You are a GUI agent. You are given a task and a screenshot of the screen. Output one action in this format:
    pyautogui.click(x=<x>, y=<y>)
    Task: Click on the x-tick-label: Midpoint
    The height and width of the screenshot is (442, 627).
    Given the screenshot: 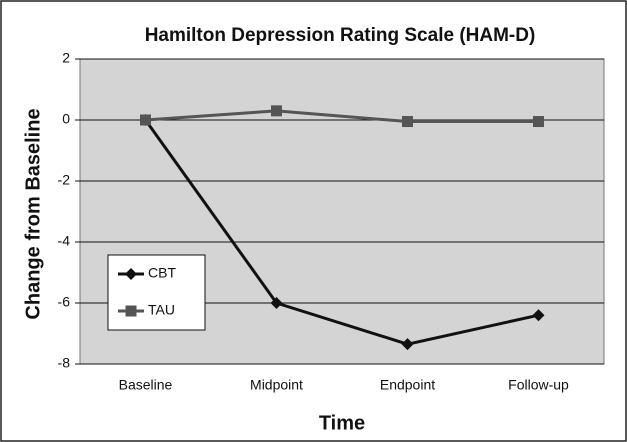 What is the action you would take?
    pyautogui.click(x=276, y=385)
    